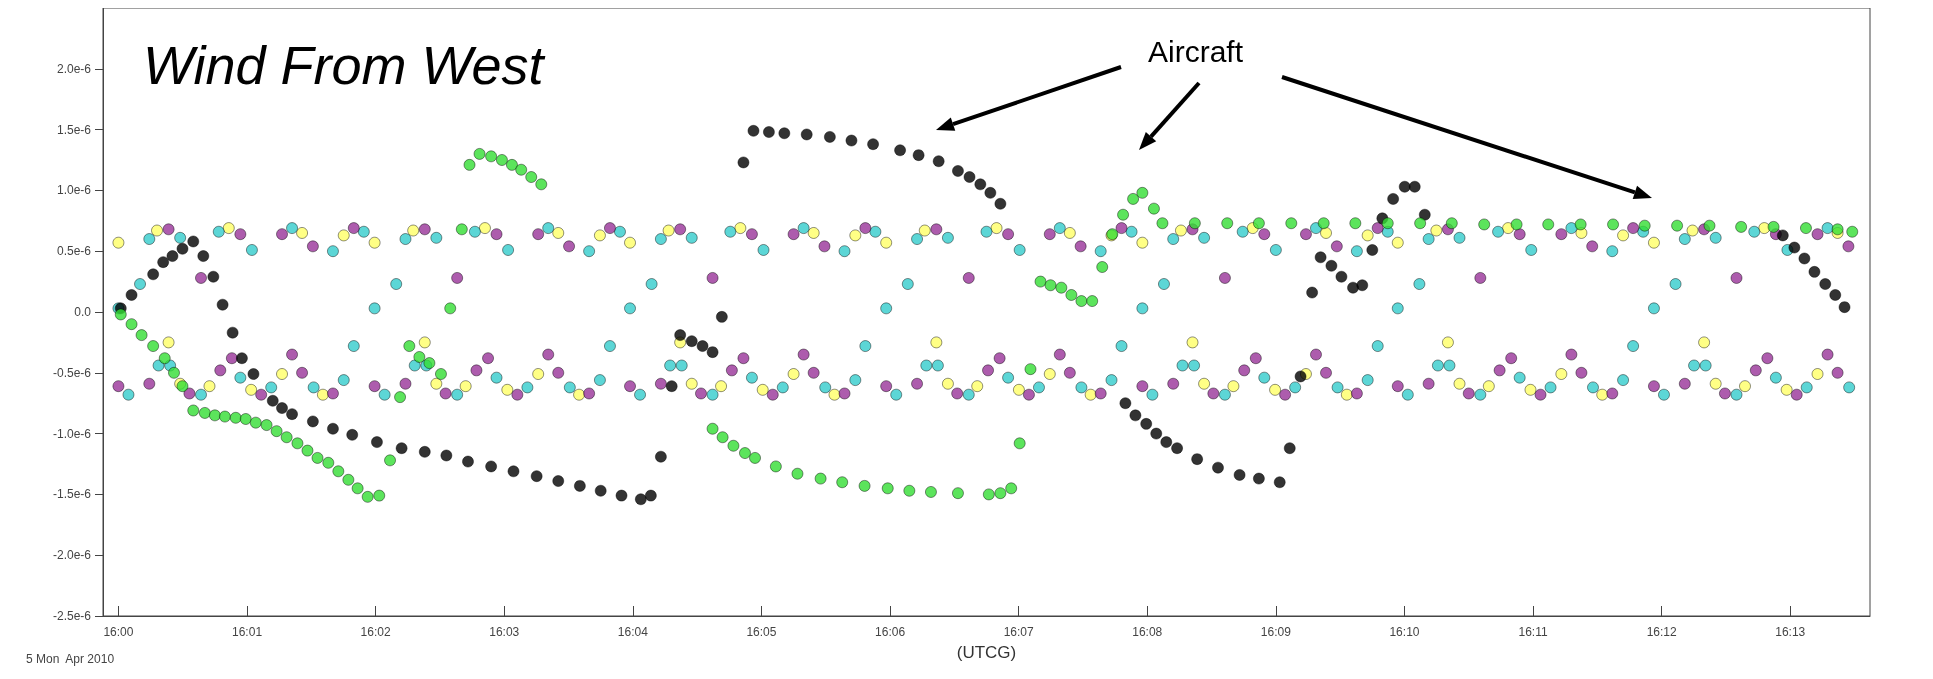 Image resolution: width=1933 pixels, height=679 pixels. What do you see at coordinates (1790, 632) in the screenshot?
I see `x-tick-label: 16:13` at bounding box center [1790, 632].